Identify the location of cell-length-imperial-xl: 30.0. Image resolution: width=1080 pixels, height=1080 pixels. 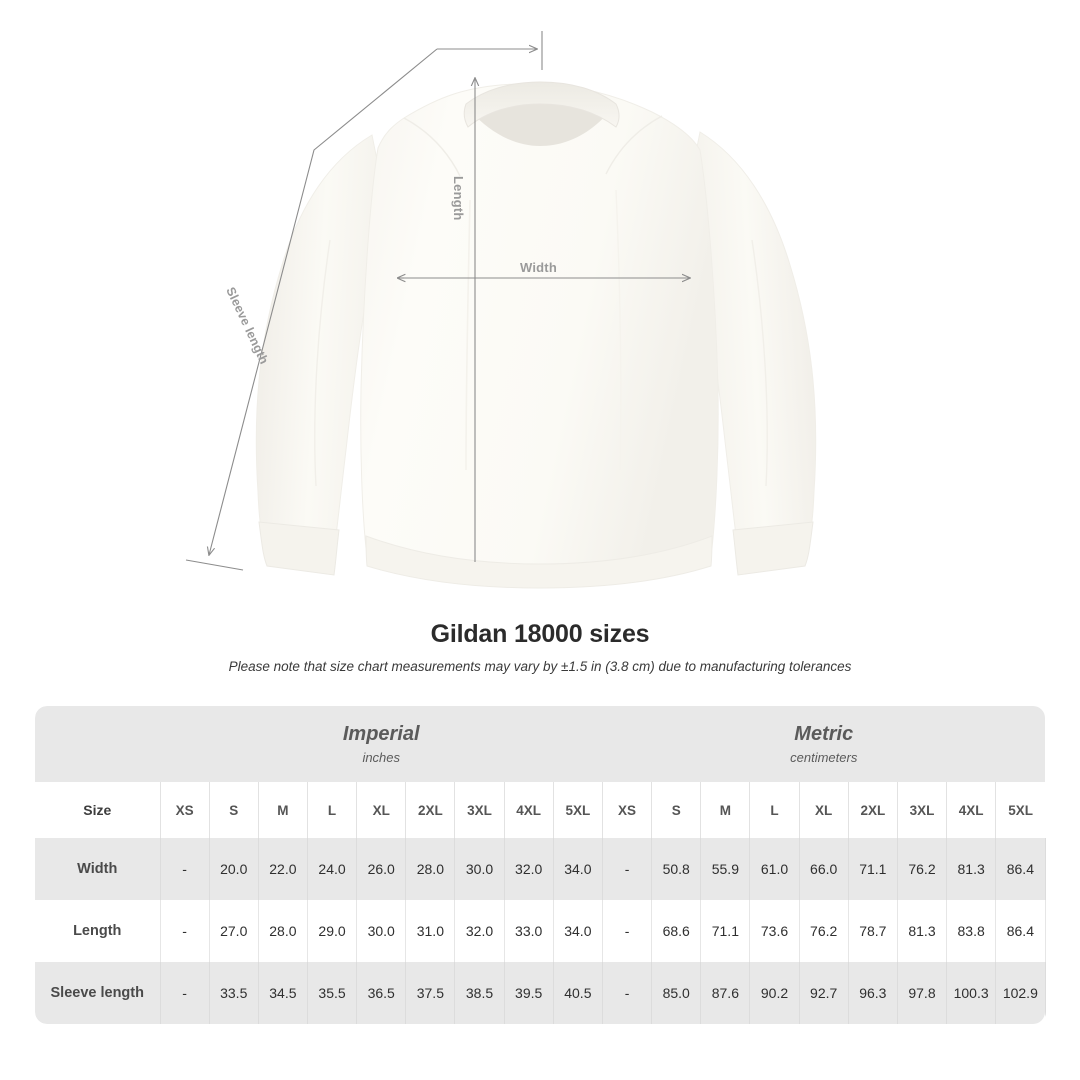
(381, 931).